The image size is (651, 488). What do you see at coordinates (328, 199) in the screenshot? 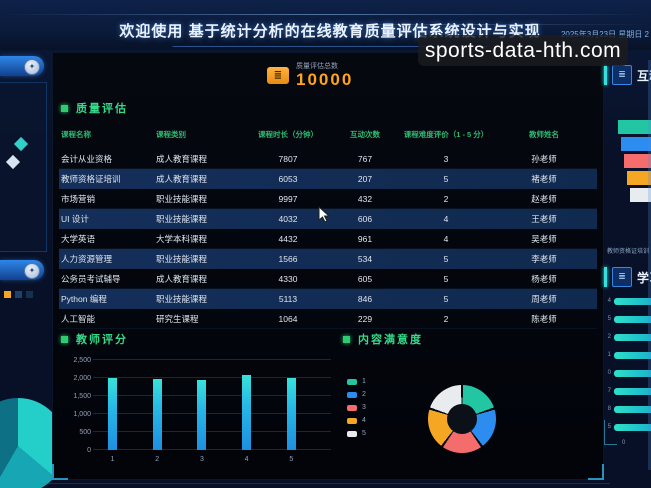
I see `table-row: 市场营销 职业技能课程 9997 432 2 赵老师` at bounding box center [328, 199].